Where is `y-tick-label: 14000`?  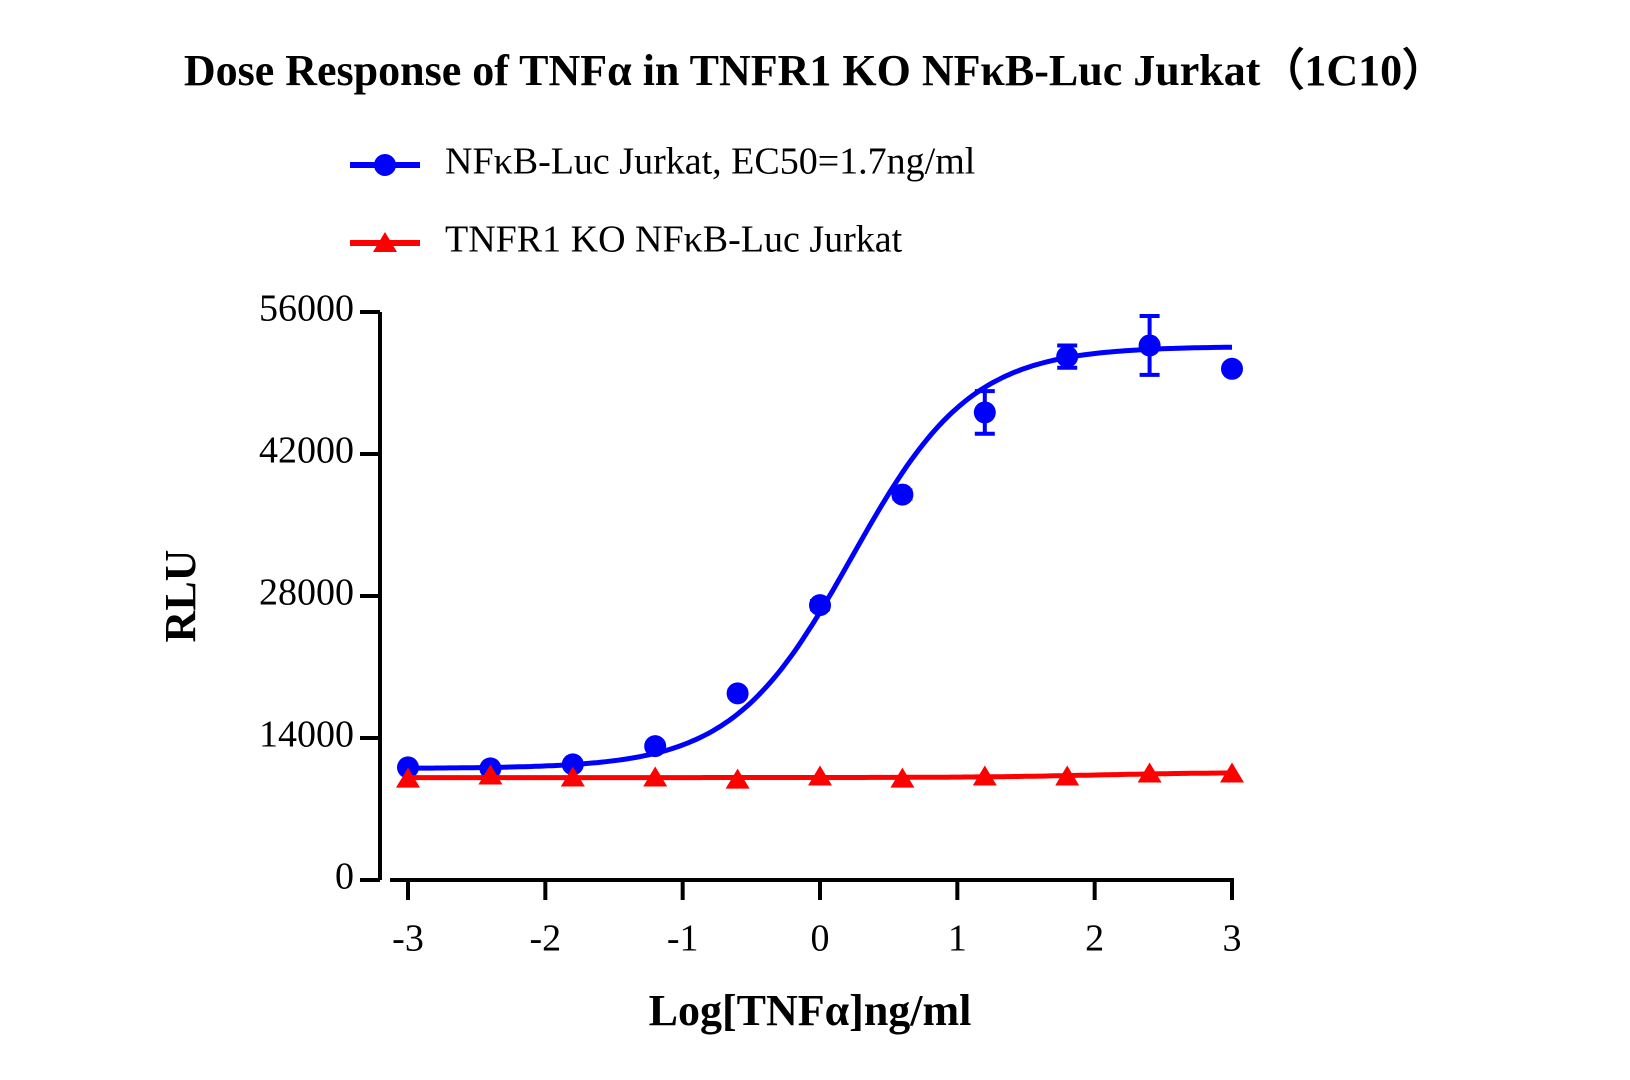
y-tick-label: 14000 is located at coordinates (306, 735).